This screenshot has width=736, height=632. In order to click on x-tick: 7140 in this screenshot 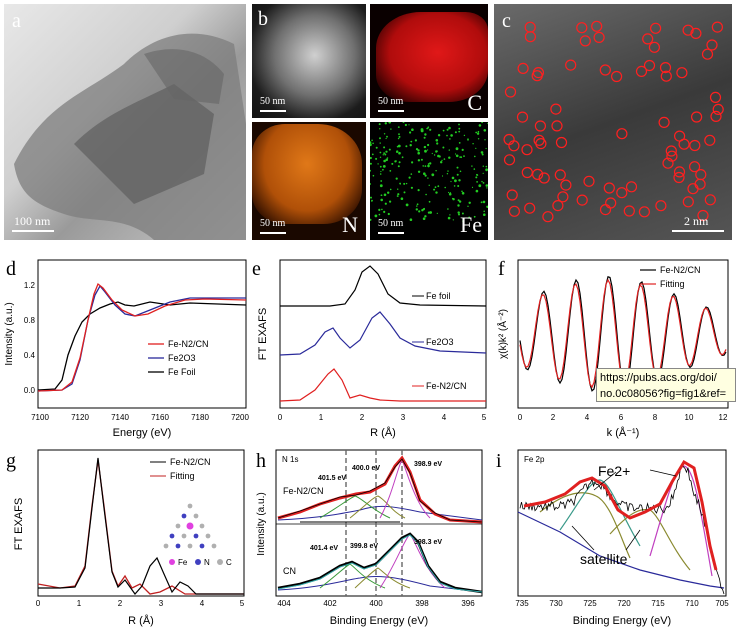, I will do `click(120, 417)`.